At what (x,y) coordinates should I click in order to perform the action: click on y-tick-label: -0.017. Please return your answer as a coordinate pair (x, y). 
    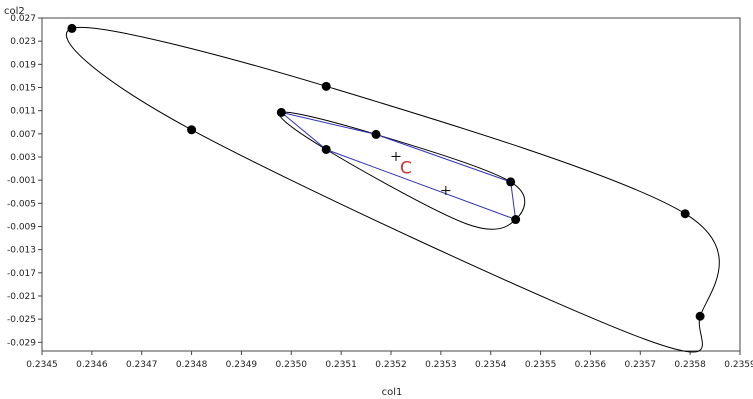
    Looking at the image, I should click on (21, 274).